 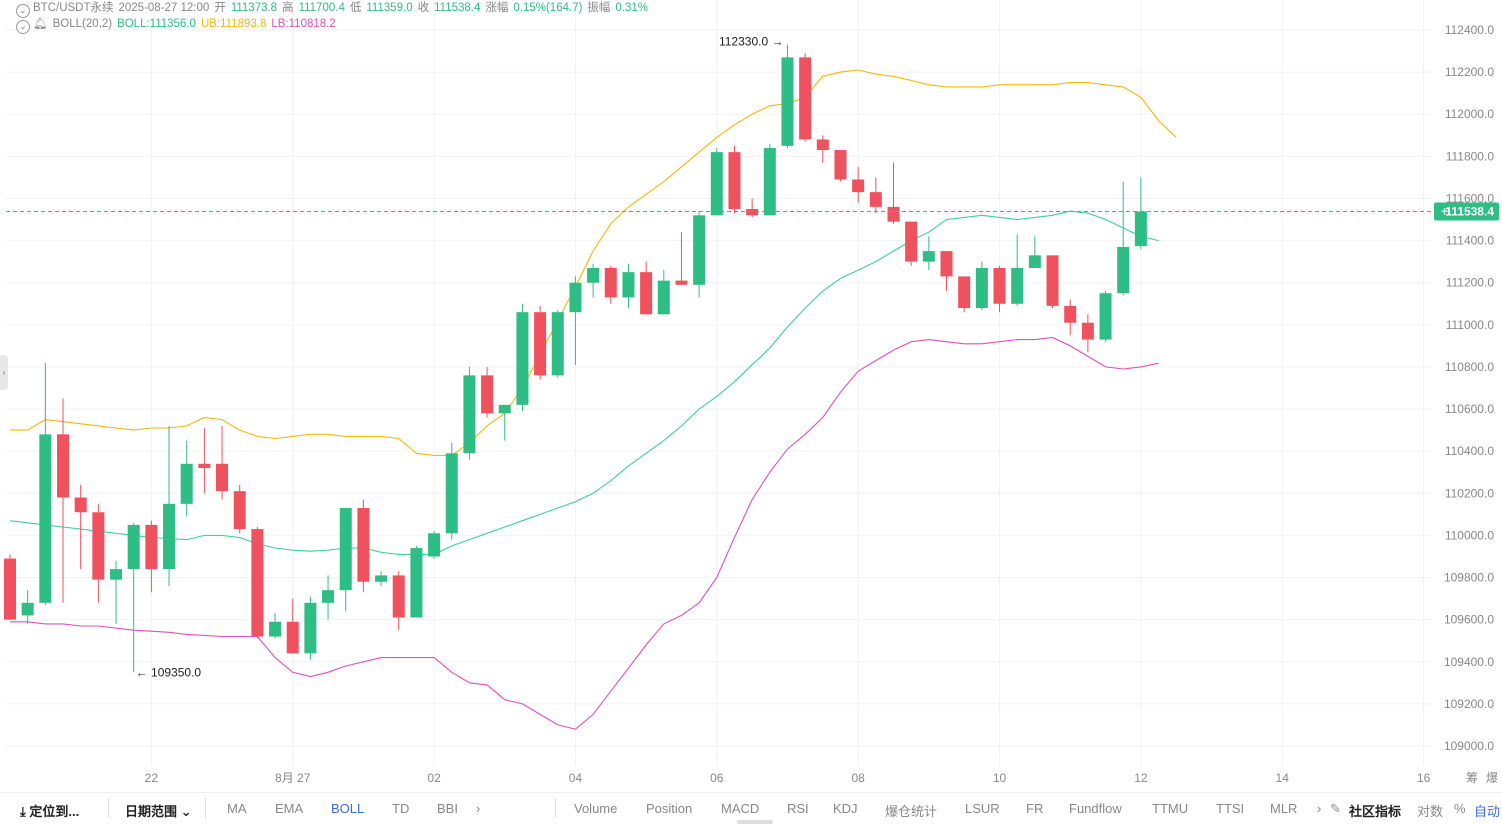 I want to click on x-tick-label: 14, so click(x=1283, y=778).